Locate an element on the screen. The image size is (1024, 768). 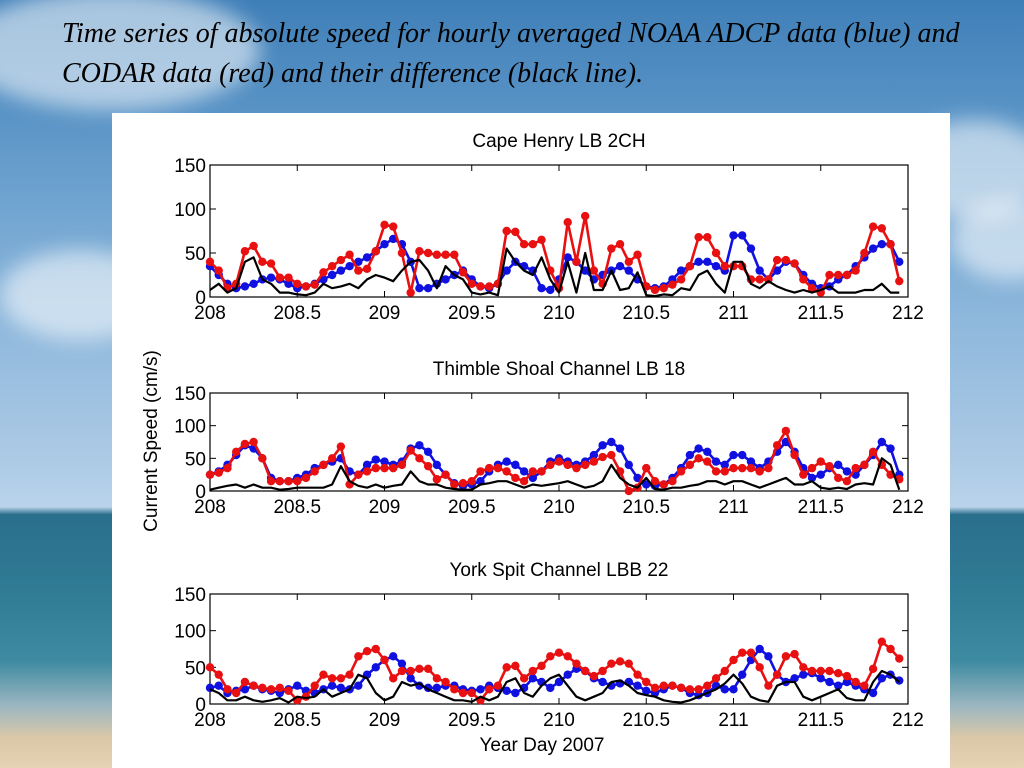
black-series-line is located at coordinates (555, 686).